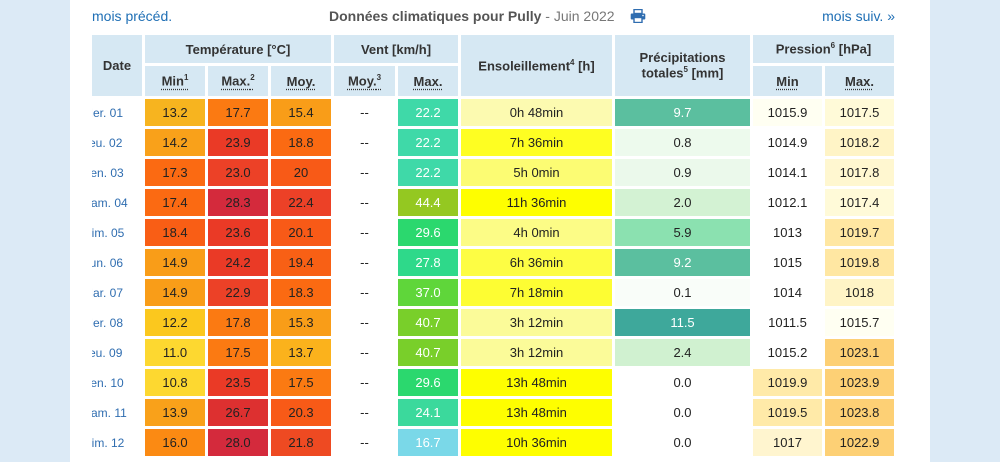  What do you see at coordinates (117, 262) in the screenshot?
I see `date-cell: Lun. 06` at bounding box center [117, 262].